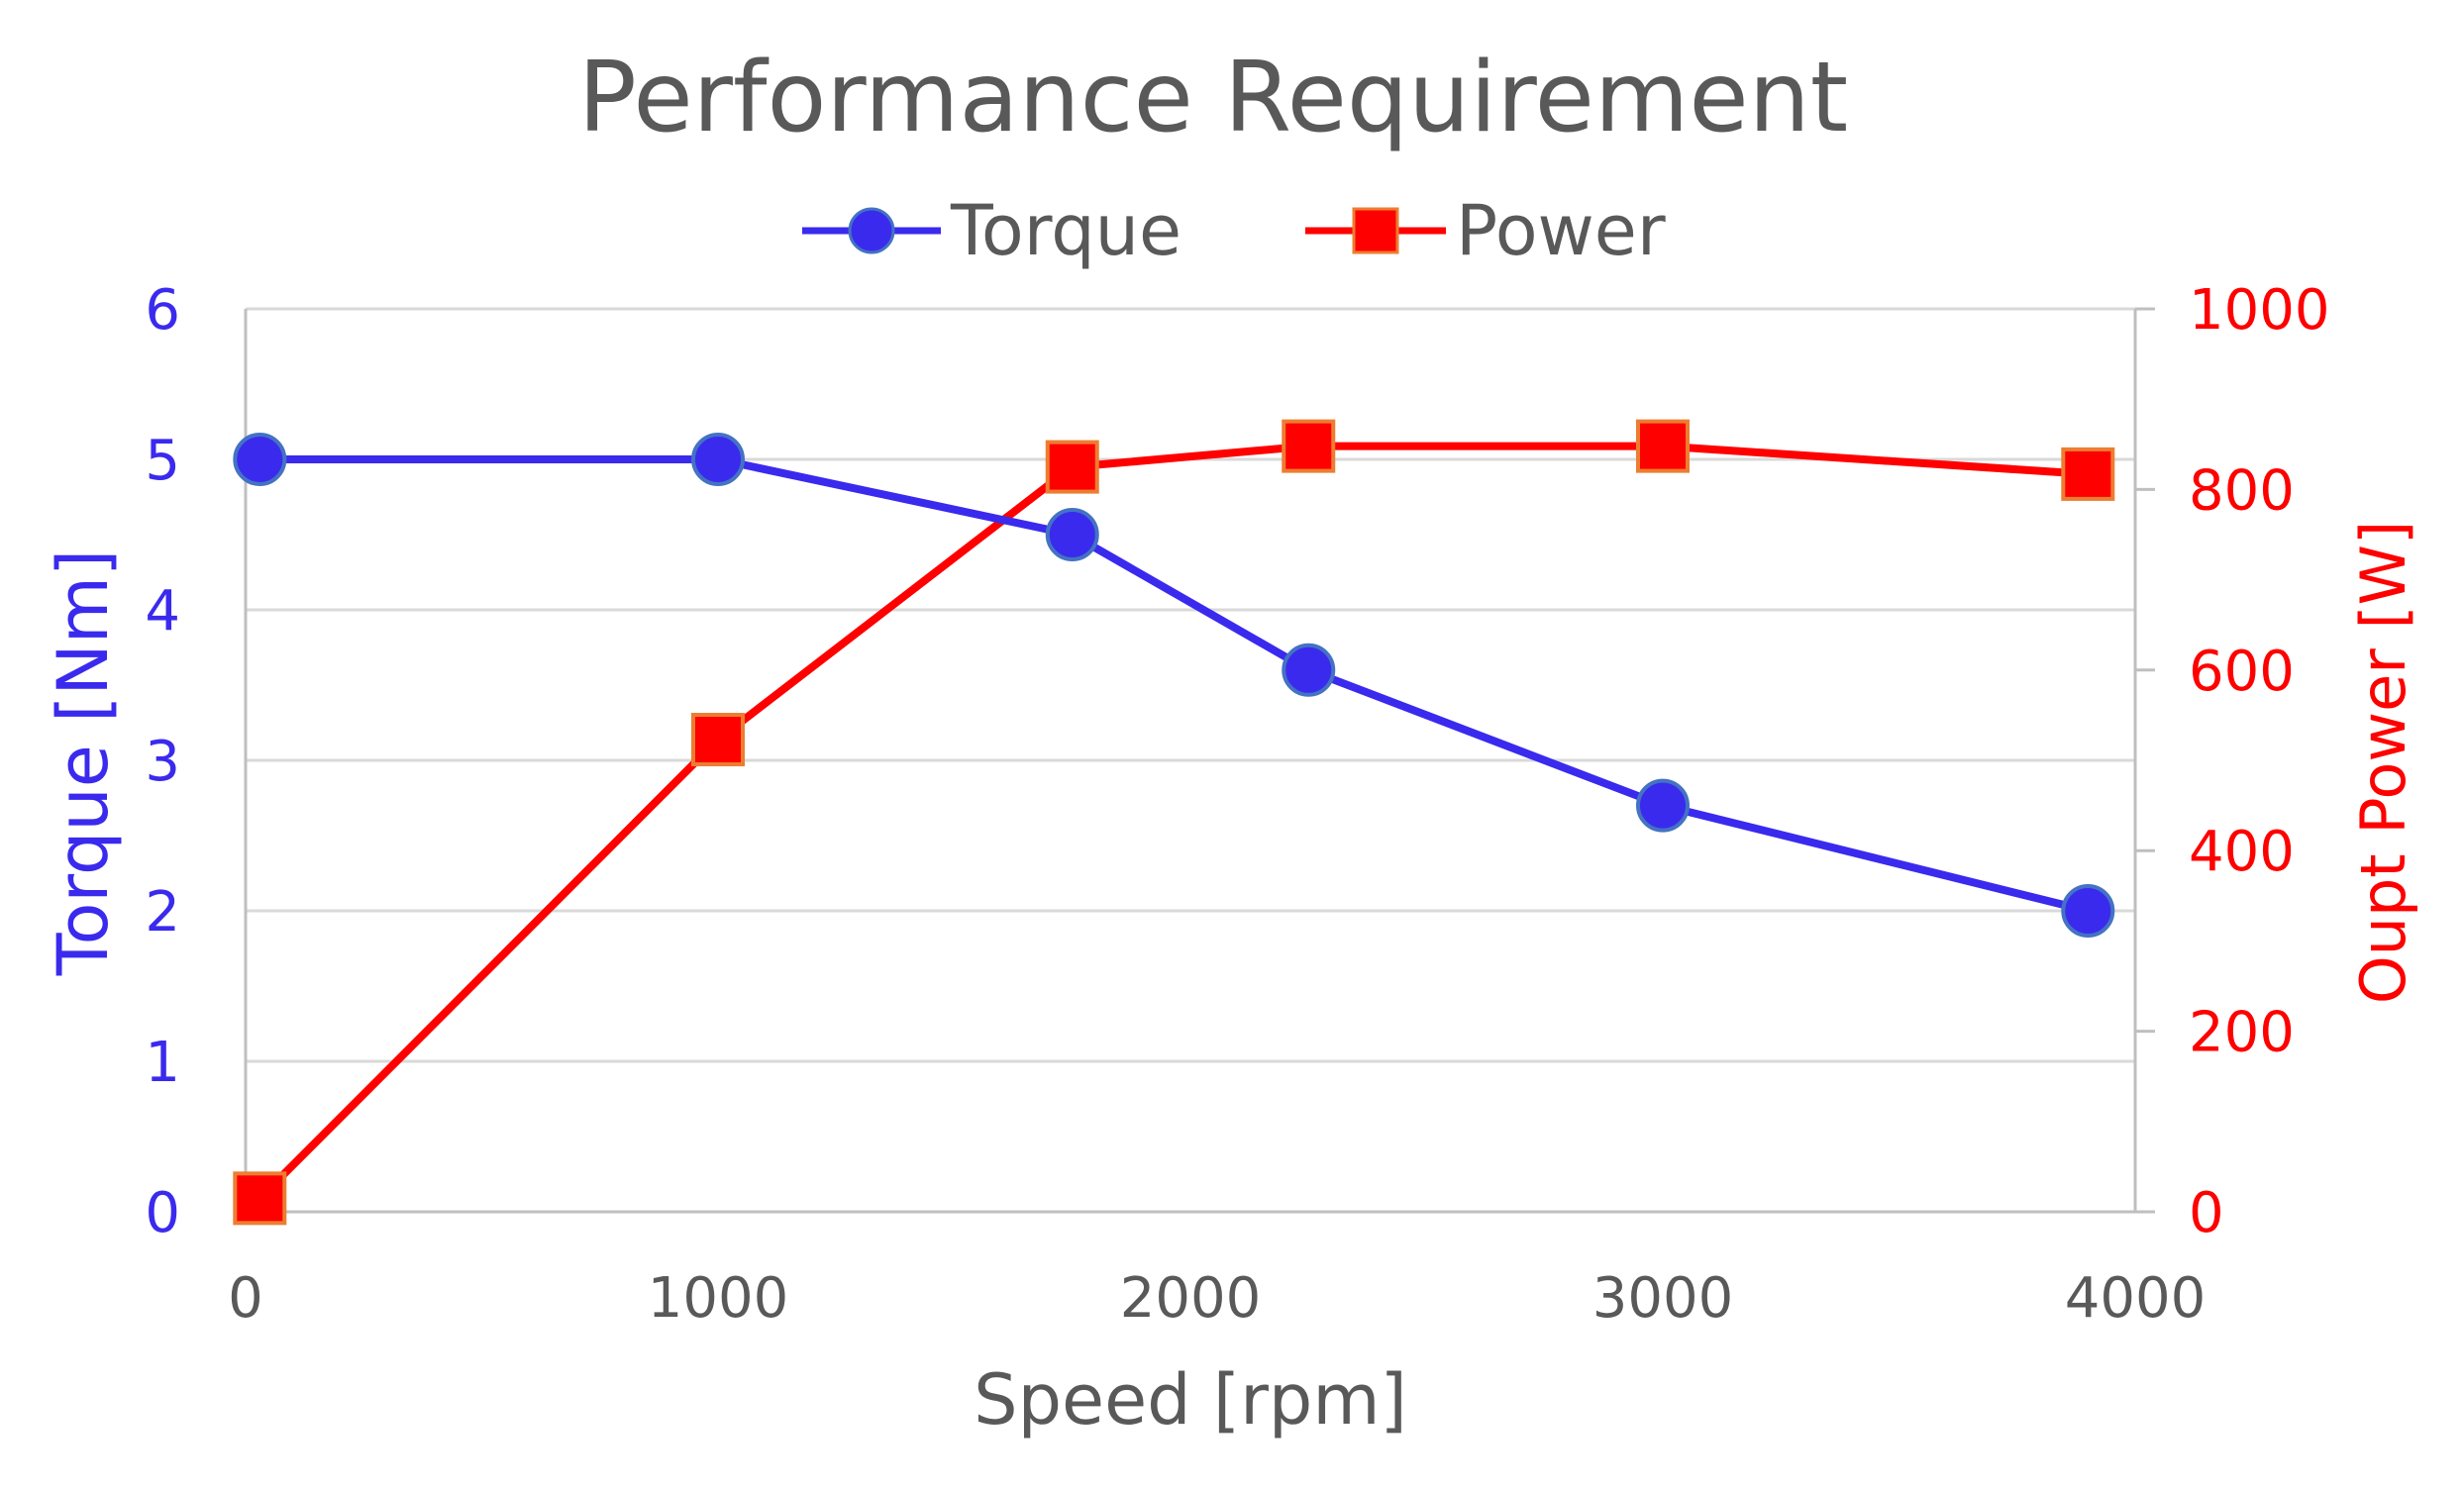  What do you see at coordinates (1234, 230) in the screenshot?
I see `legend: Torque Power` at bounding box center [1234, 230].